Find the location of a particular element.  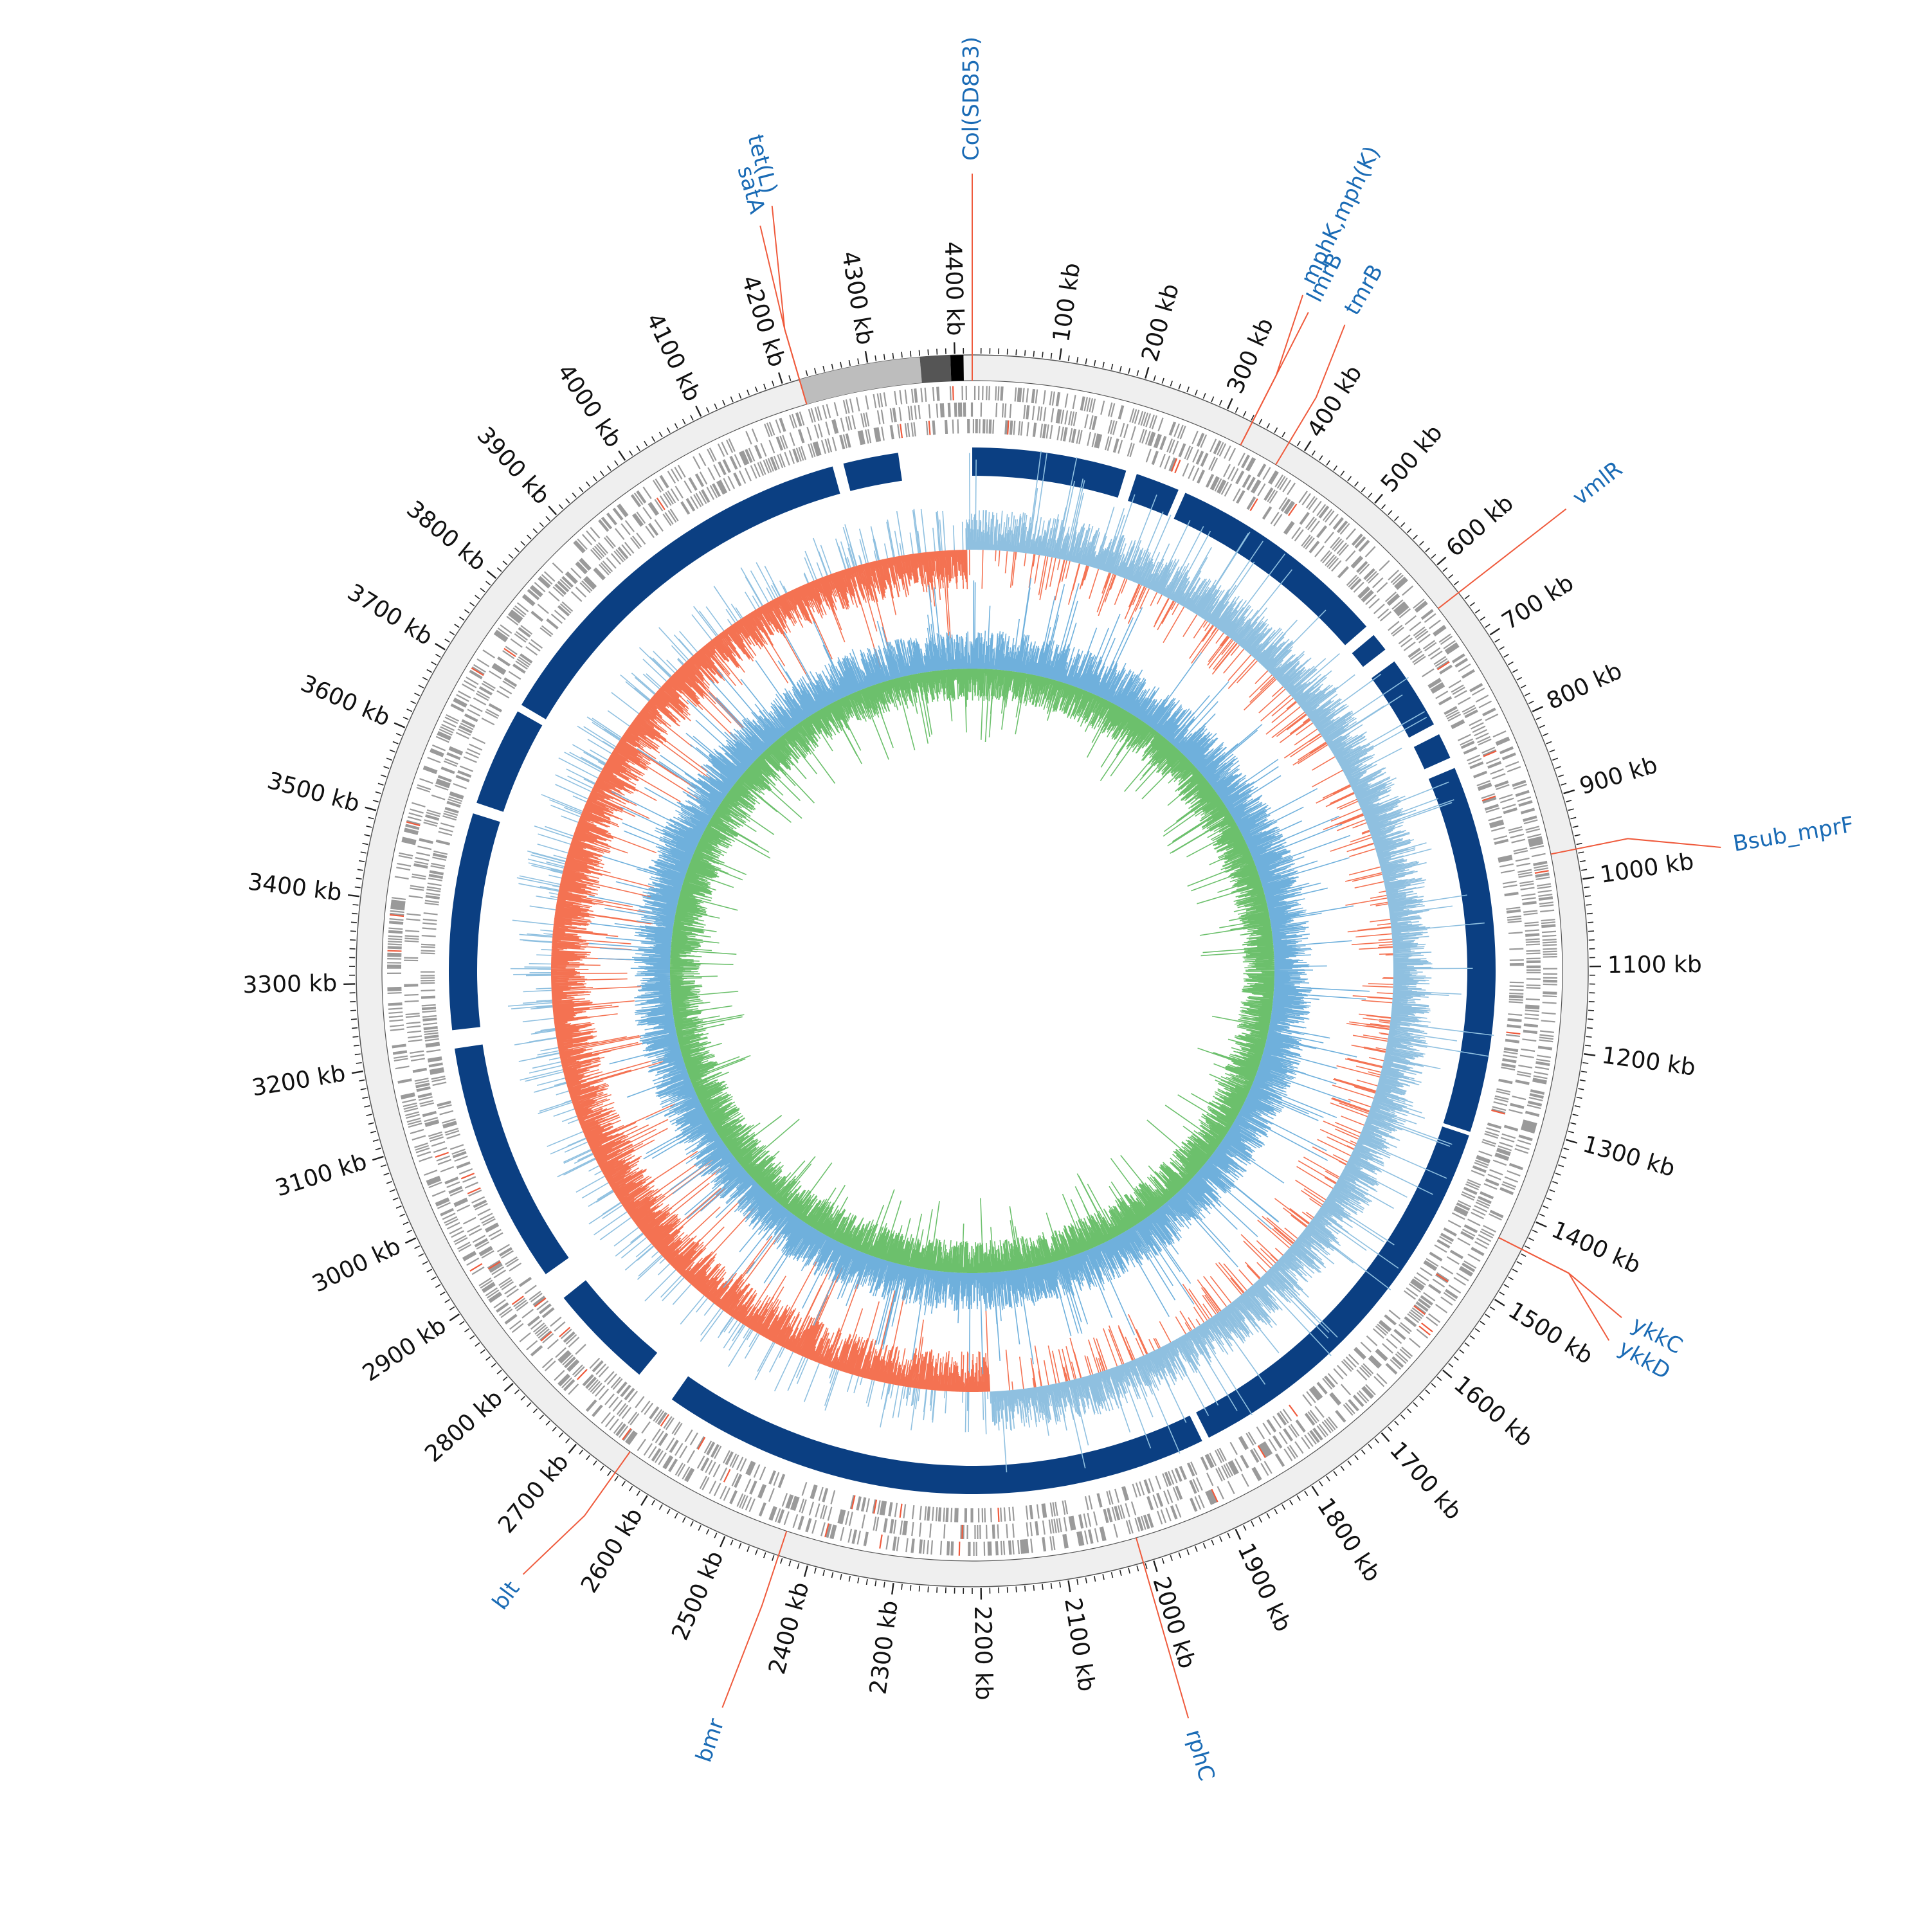

tick-label: 2800 kb is located at coordinates (464, 1426).